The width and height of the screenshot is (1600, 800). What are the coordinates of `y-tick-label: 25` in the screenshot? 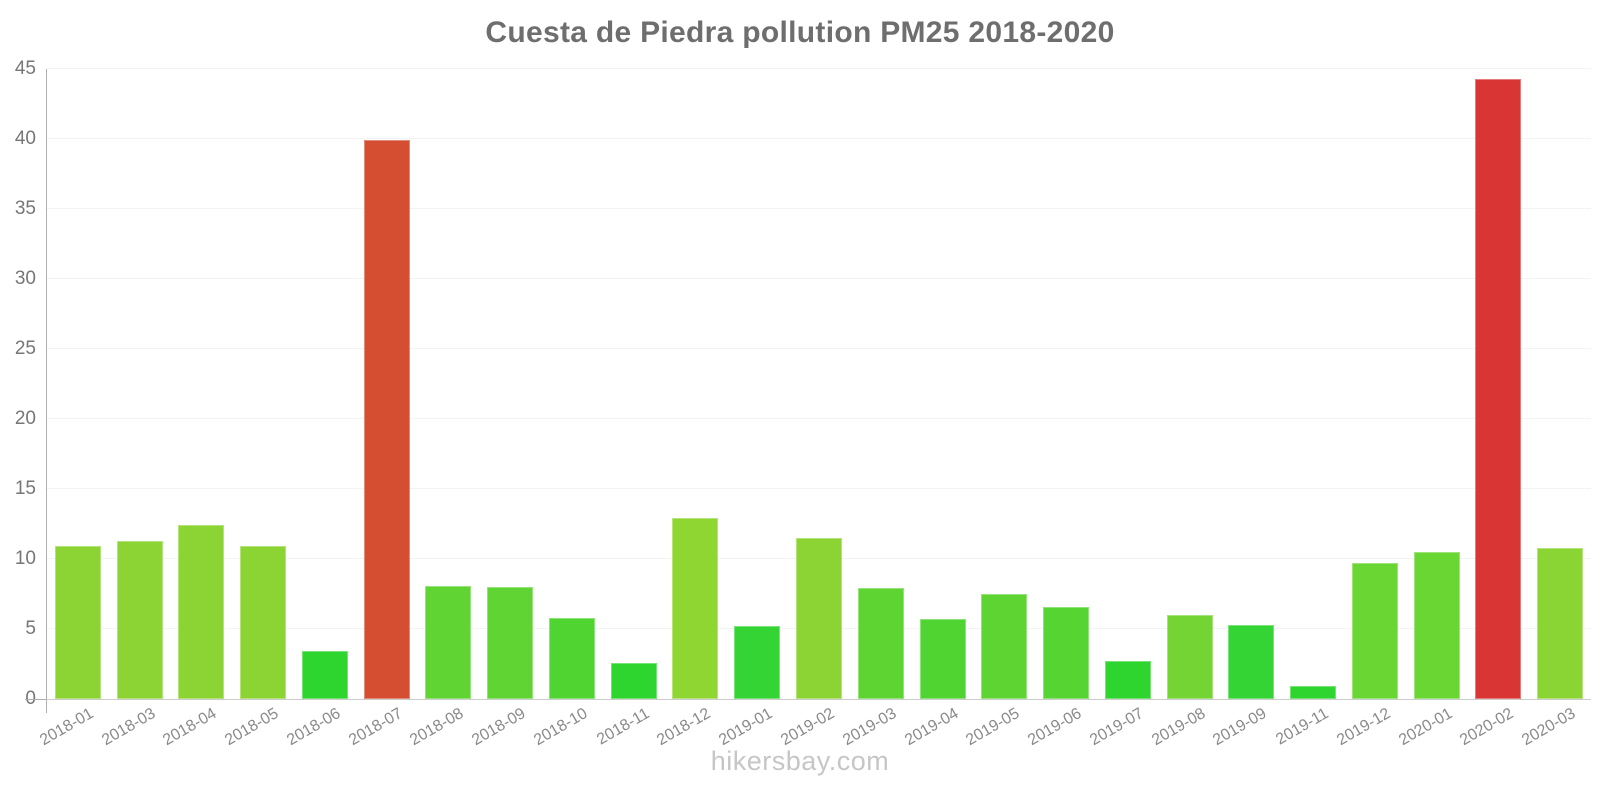 It's located at (25, 348).